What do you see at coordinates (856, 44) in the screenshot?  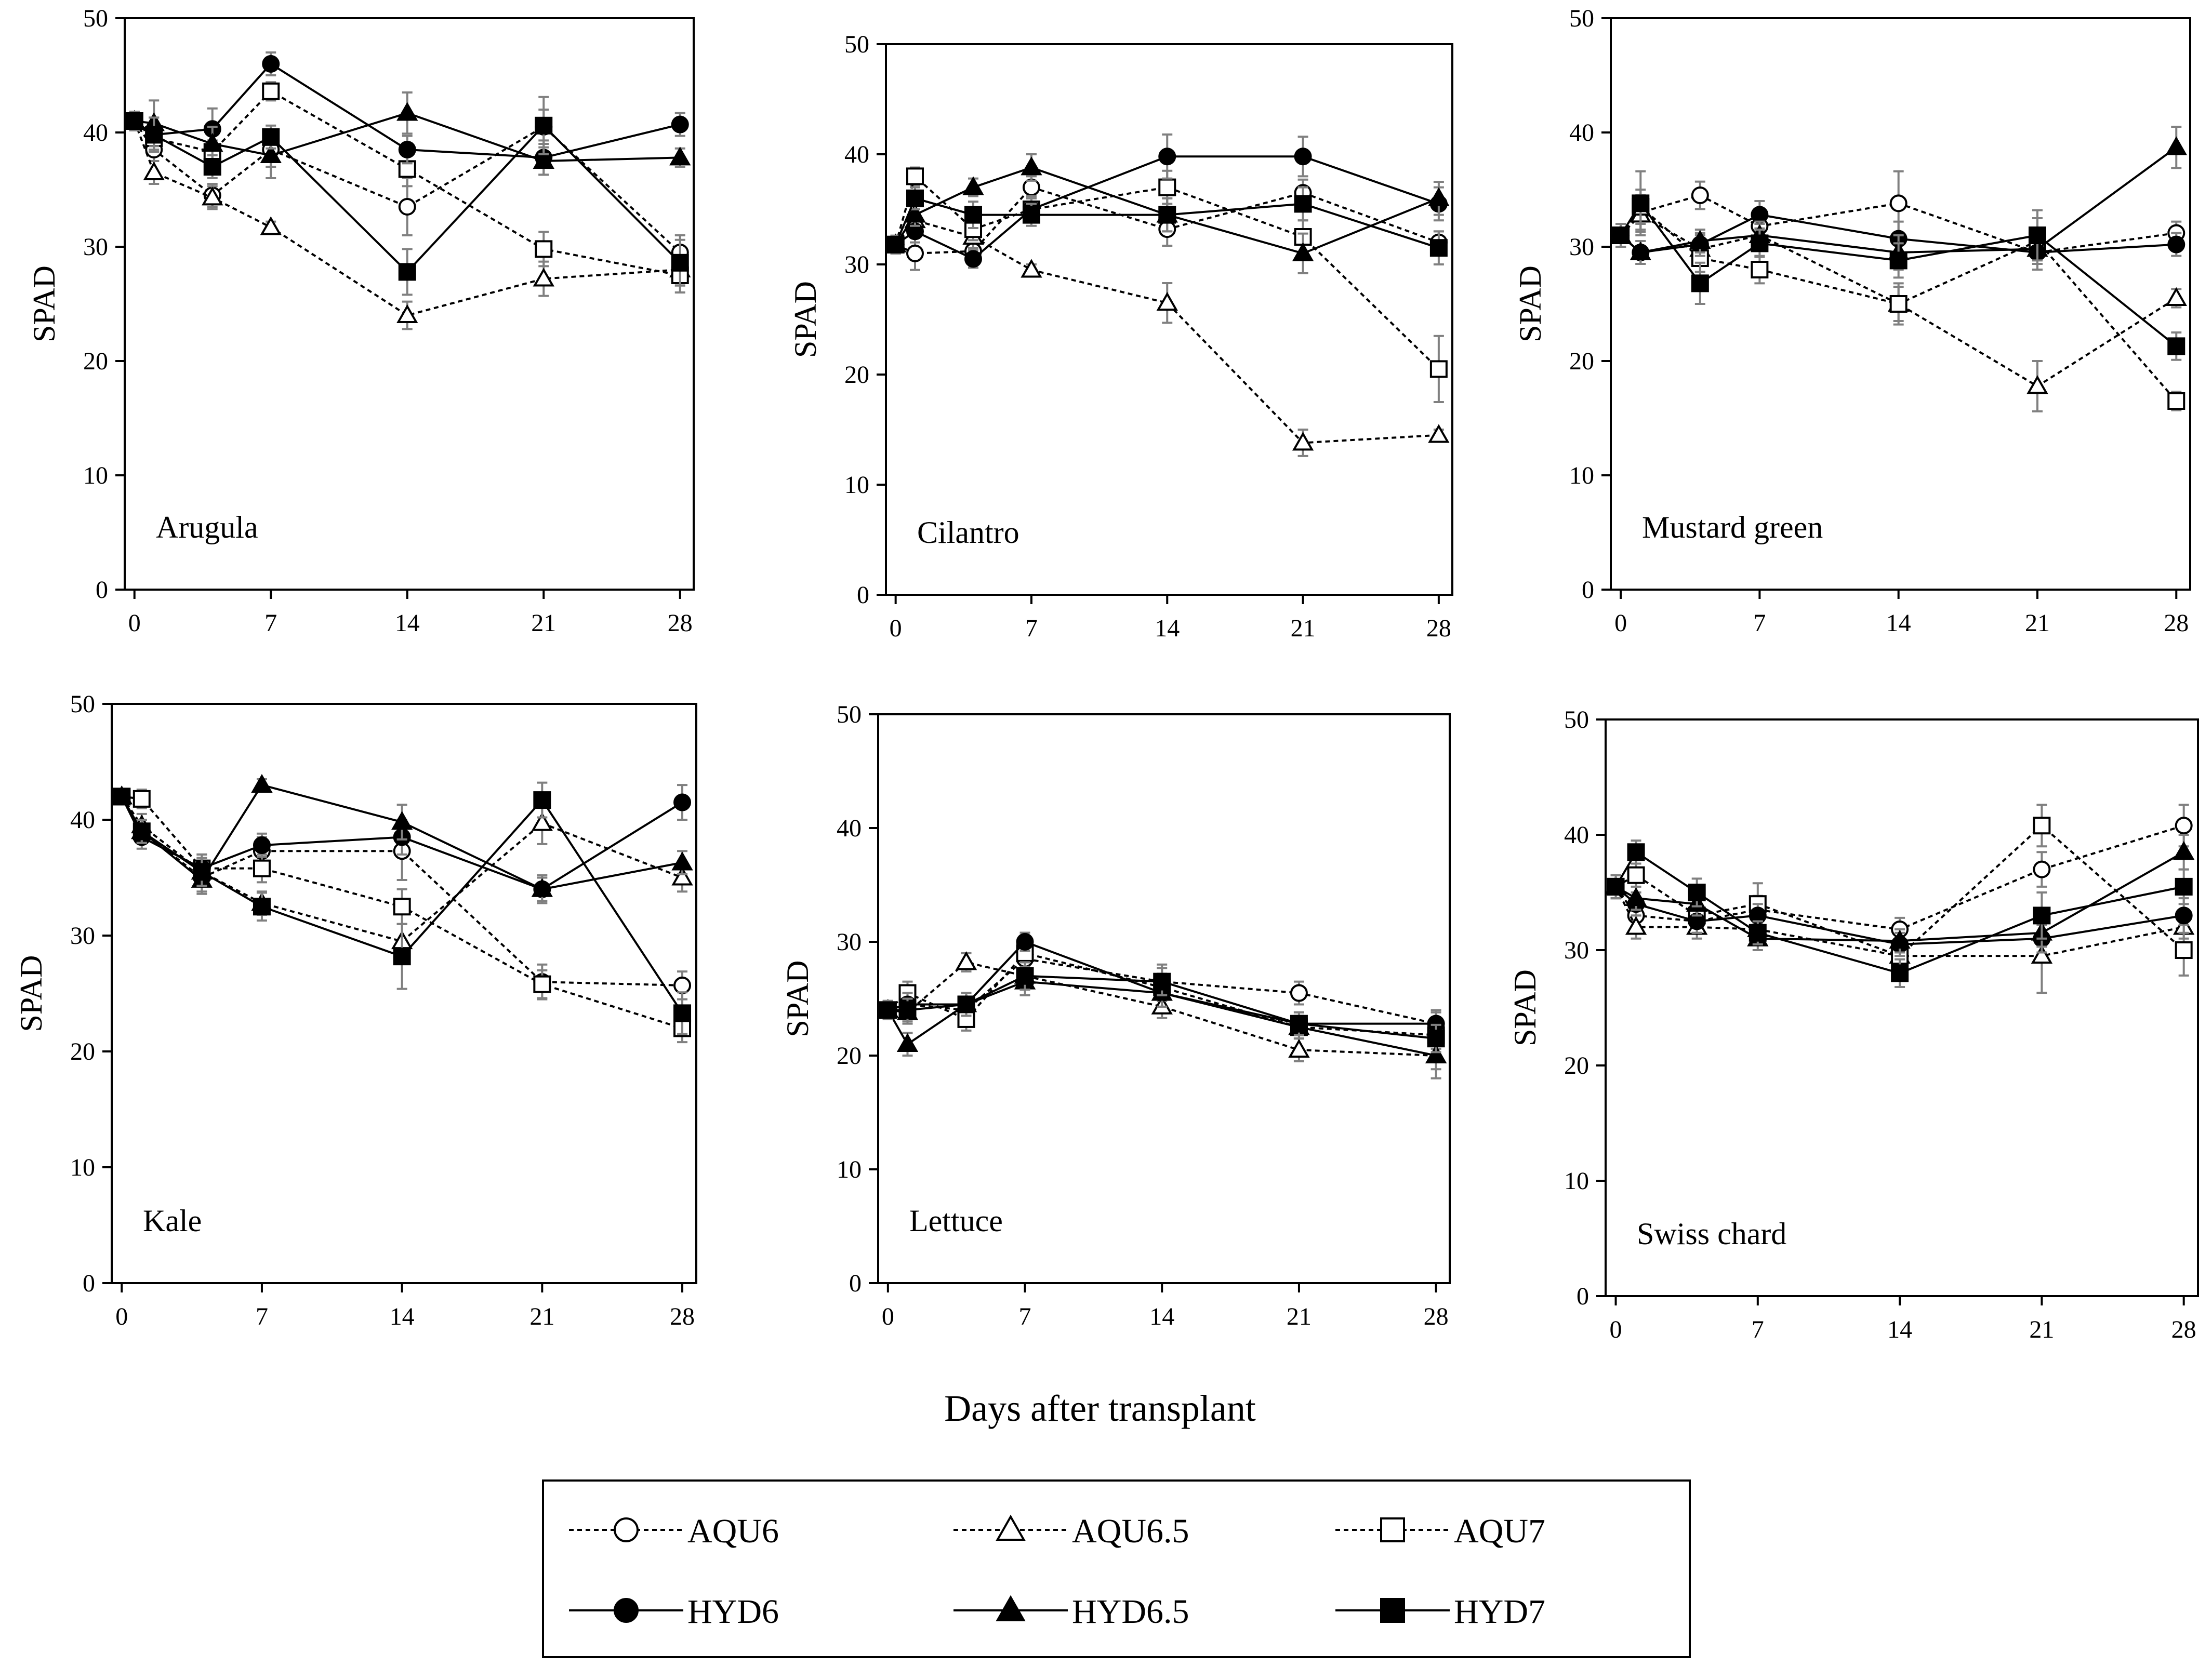 I see `y-tick-label: 50` at bounding box center [856, 44].